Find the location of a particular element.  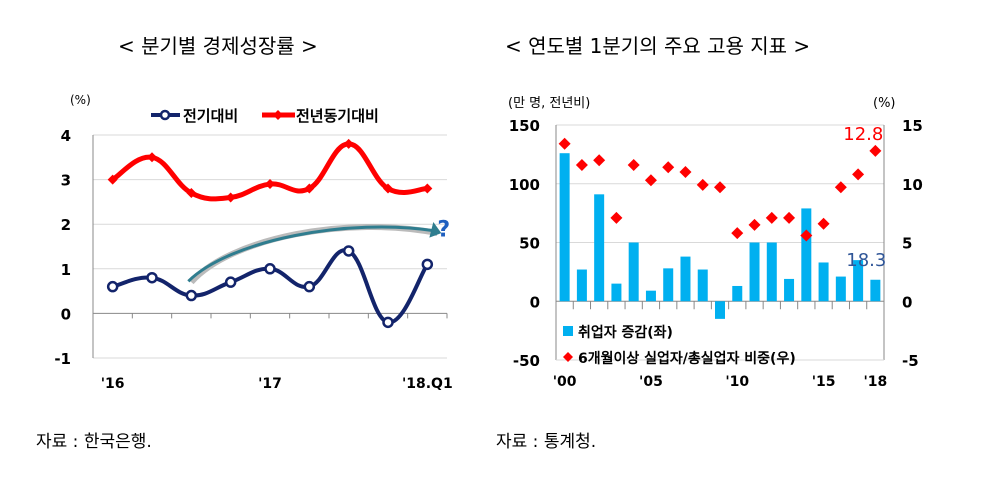

y-axis-unit: (%) is located at coordinates (80, 100).